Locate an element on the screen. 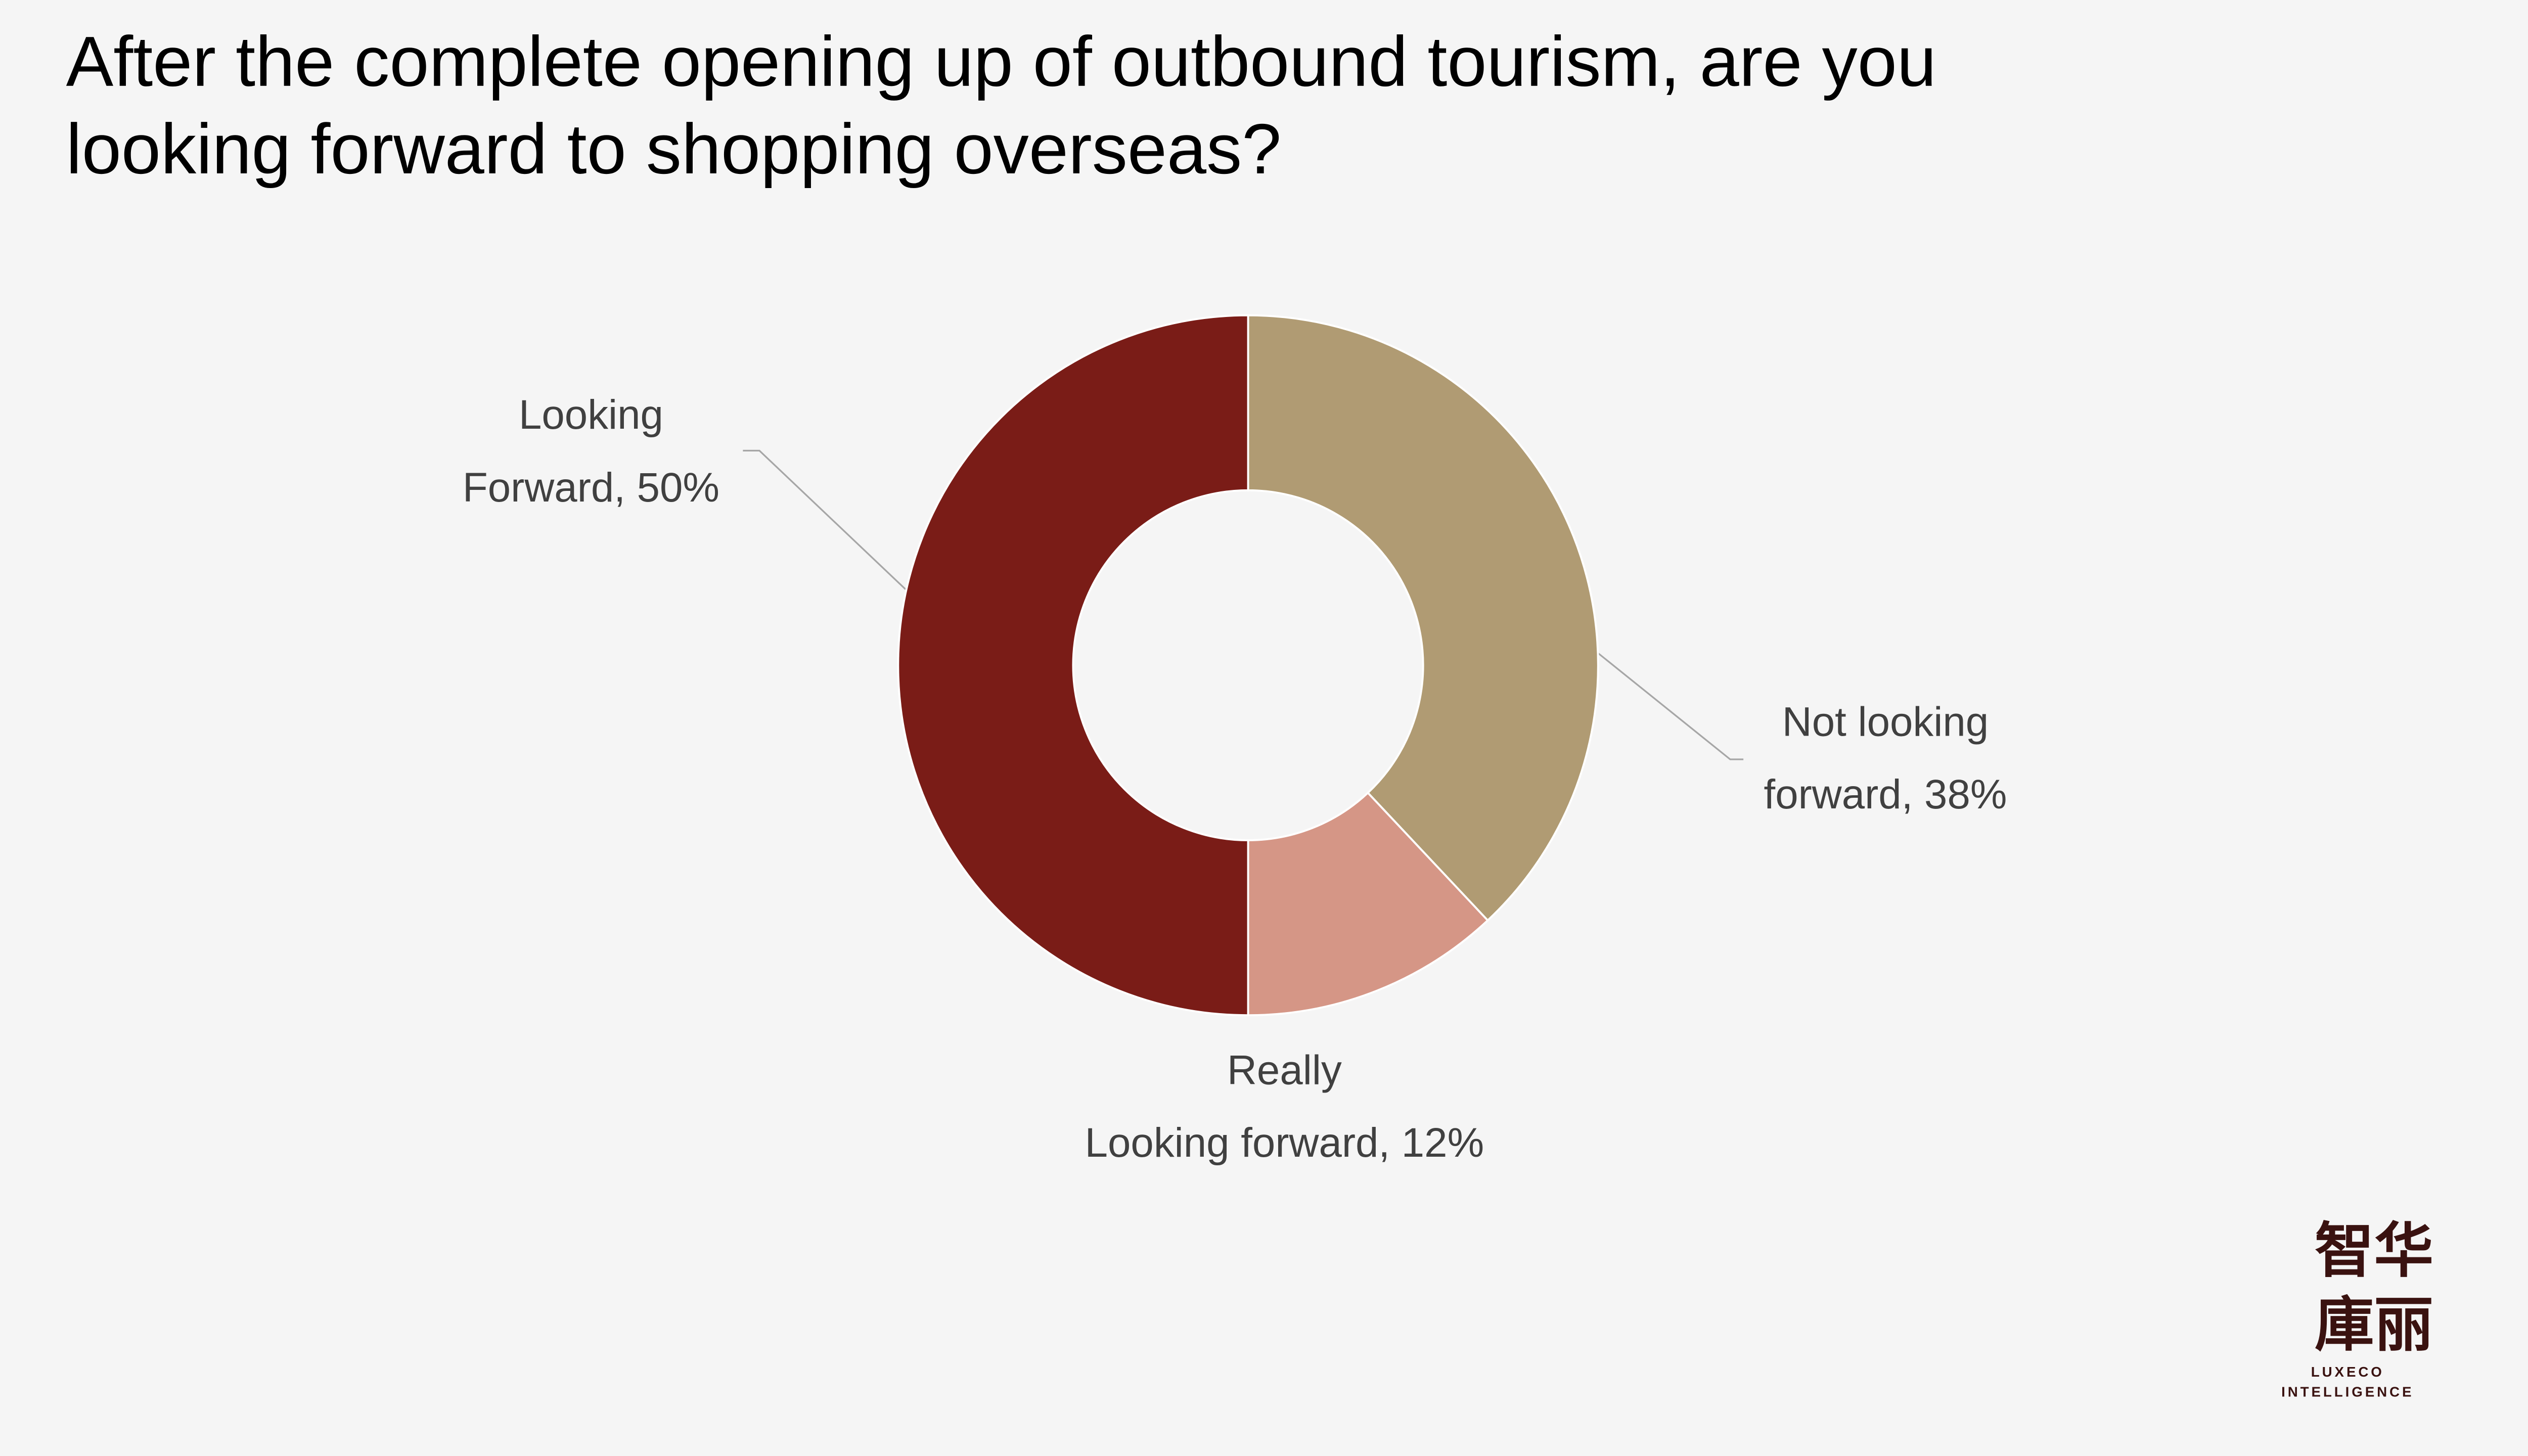 The height and width of the screenshot is (1456, 2528). logo-chinese: 庫丽 is located at coordinates (2374, 1324).